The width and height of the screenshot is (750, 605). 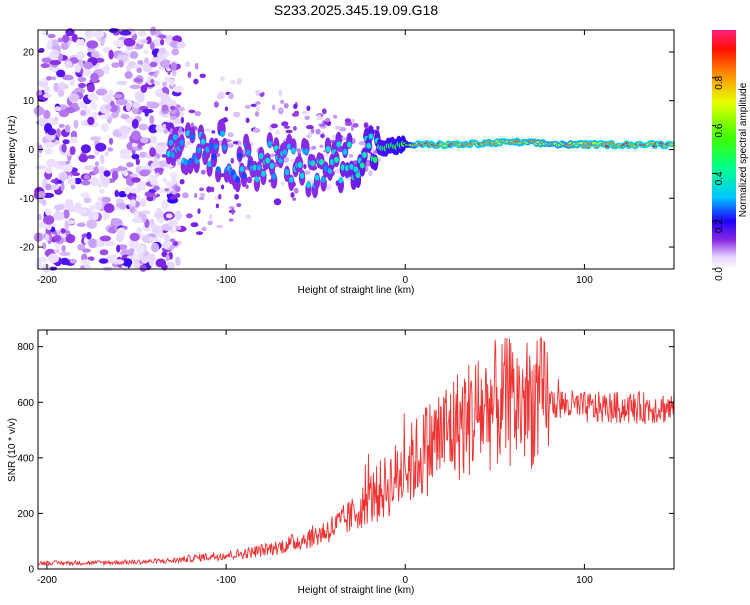 What do you see at coordinates (584, 580) in the screenshot?
I see `x-tick-label: 100` at bounding box center [584, 580].